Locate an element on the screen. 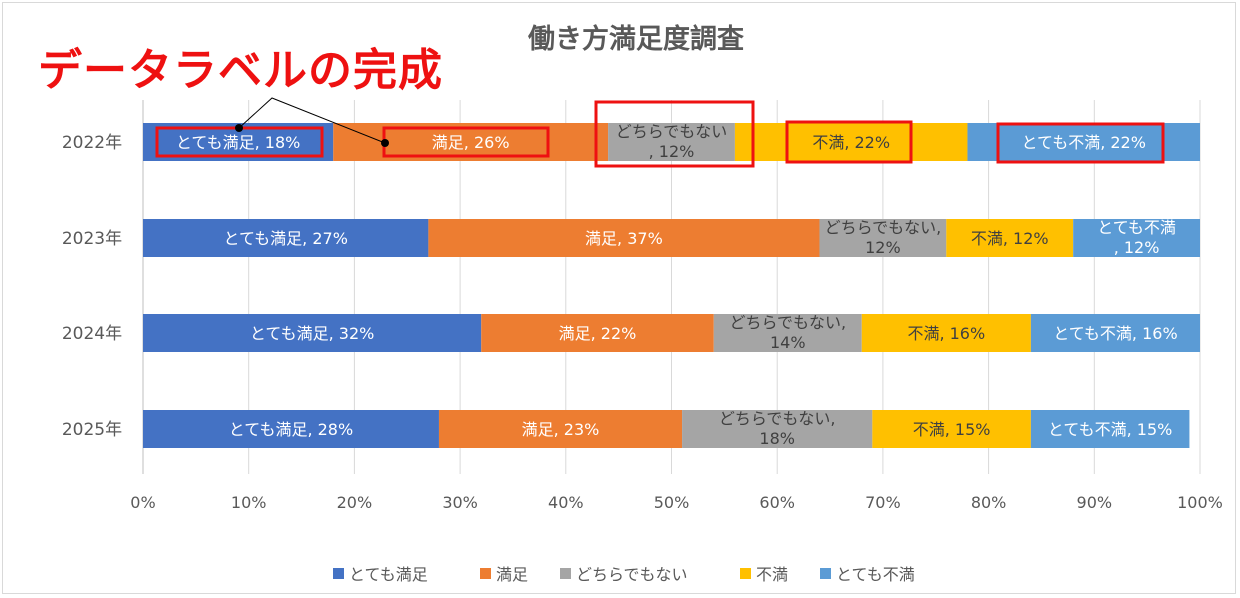 The width and height of the screenshot is (1240, 598). data-label: 18% is located at coordinates (777, 438).